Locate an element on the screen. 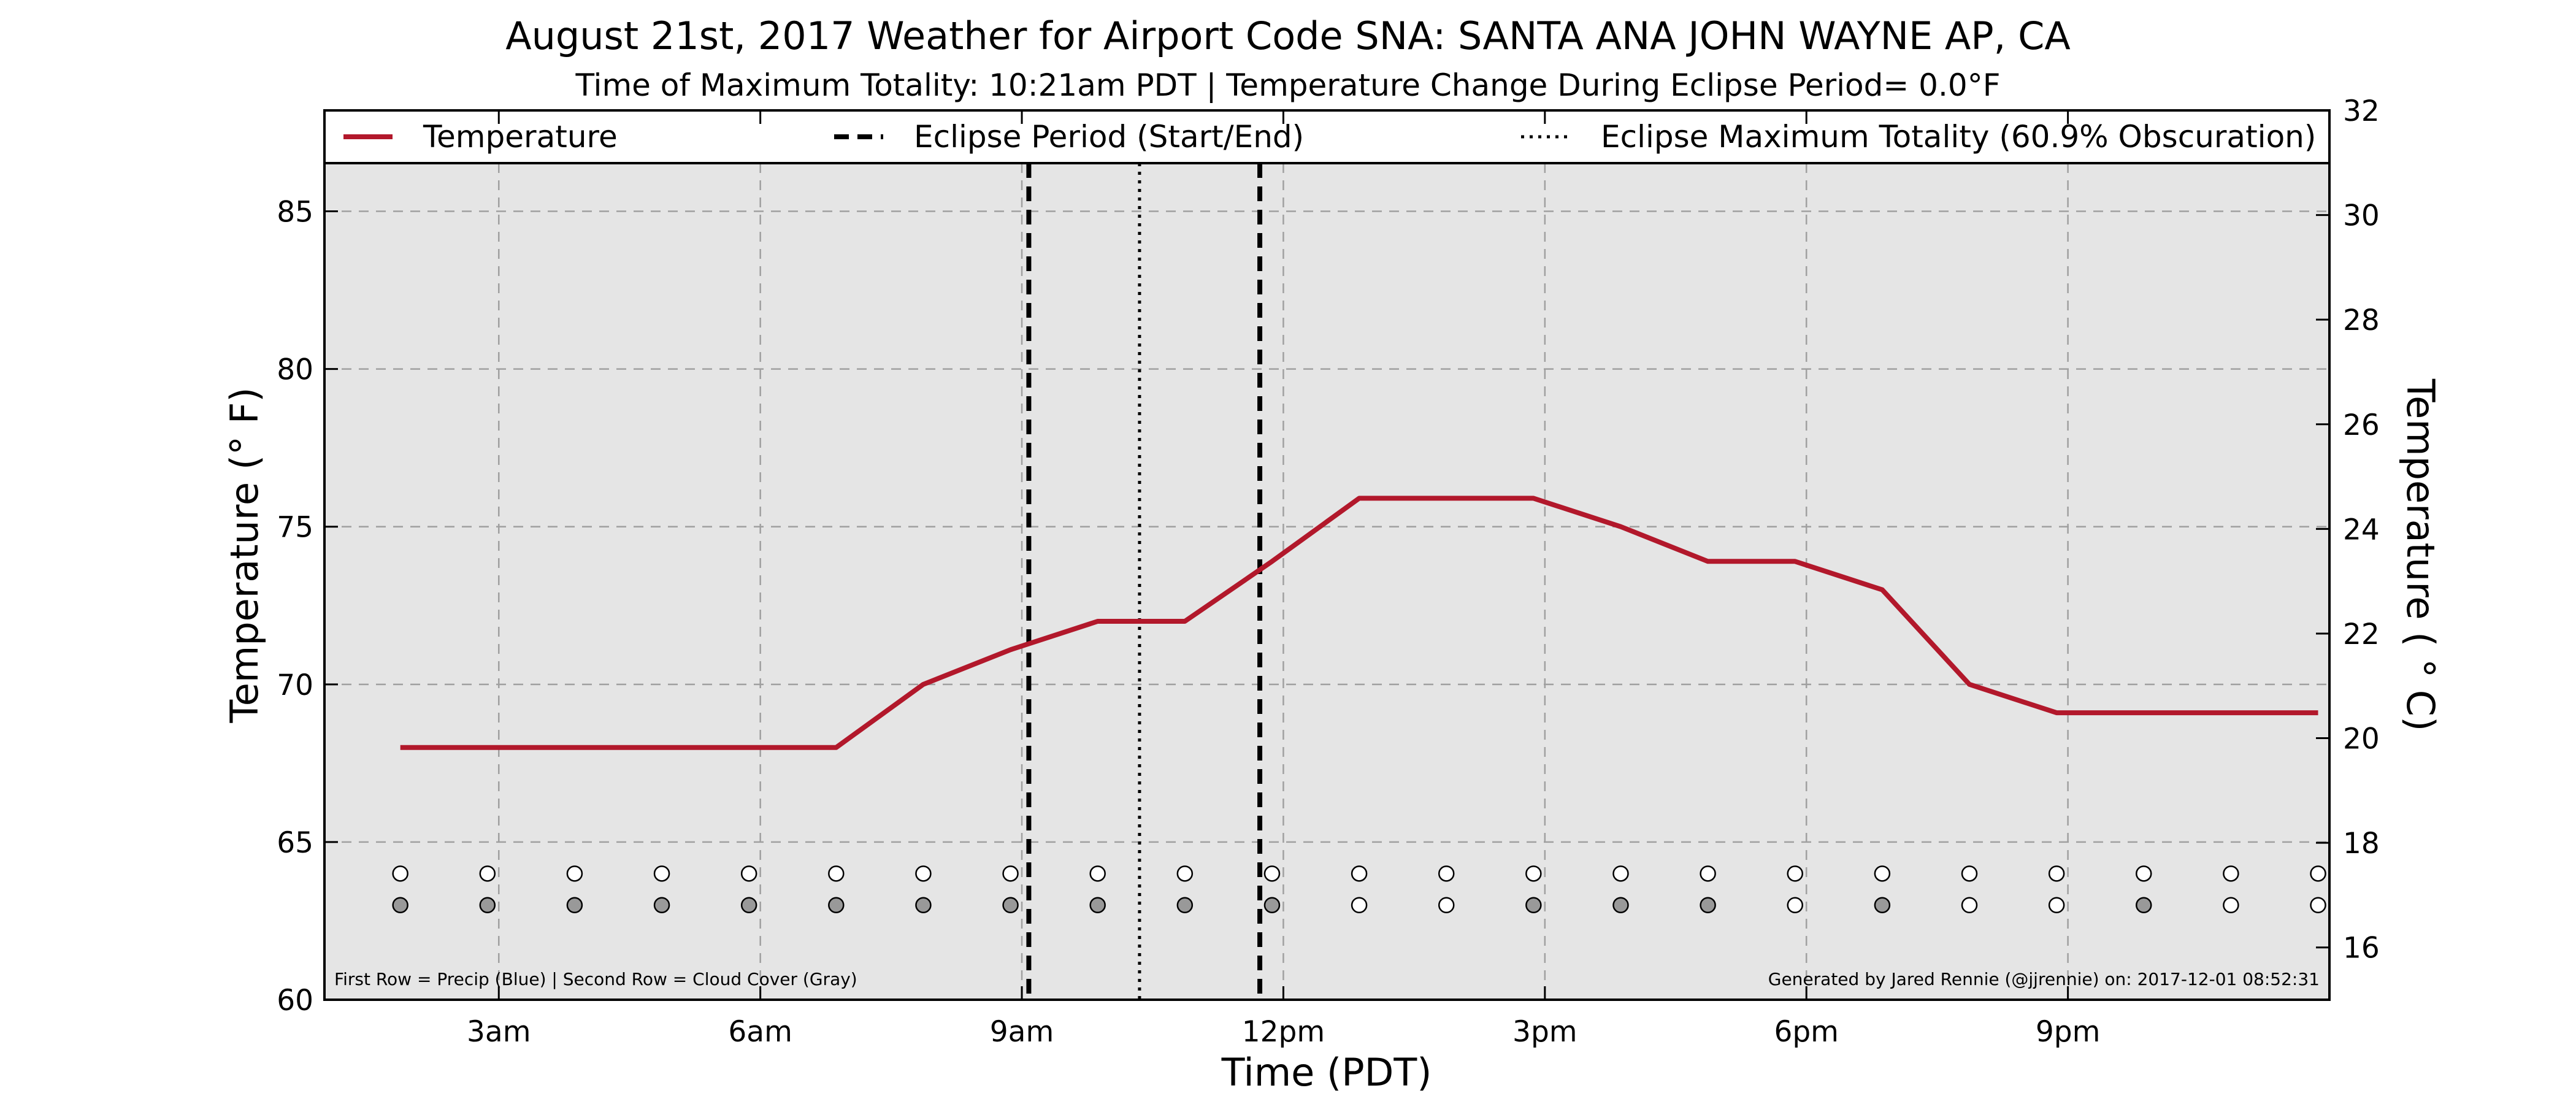 This screenshot has height=1104, width=2576. legend-label: Temperature is located at coordinates (520, 137).